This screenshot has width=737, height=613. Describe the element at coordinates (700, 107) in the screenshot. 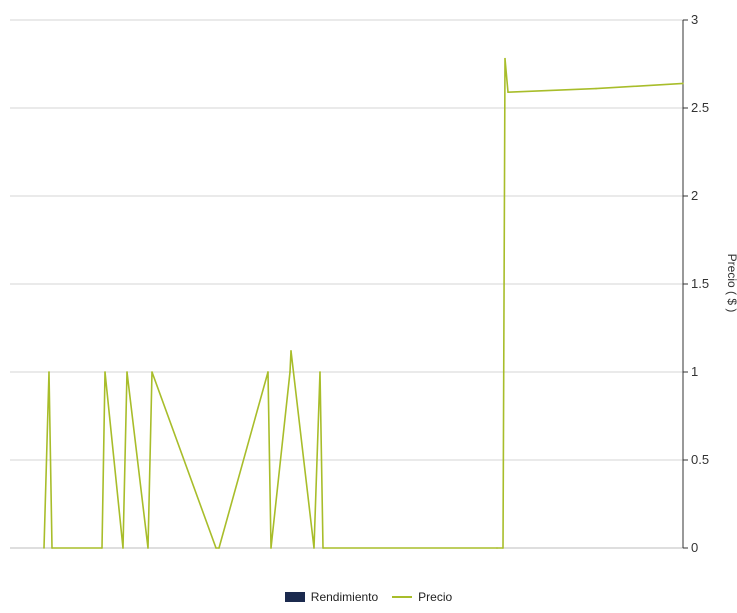

I see `y-tick-label: 2.5` at that location.